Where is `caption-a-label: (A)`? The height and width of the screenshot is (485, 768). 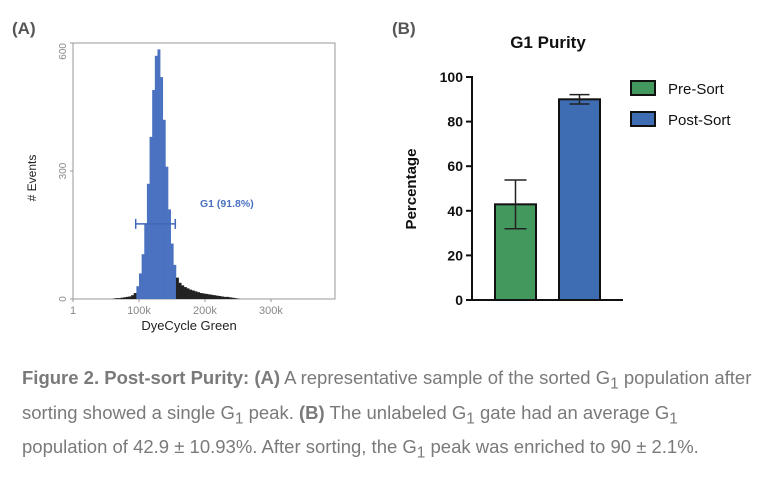
caption-a-label: (A) is located at coordinates (267, 377).